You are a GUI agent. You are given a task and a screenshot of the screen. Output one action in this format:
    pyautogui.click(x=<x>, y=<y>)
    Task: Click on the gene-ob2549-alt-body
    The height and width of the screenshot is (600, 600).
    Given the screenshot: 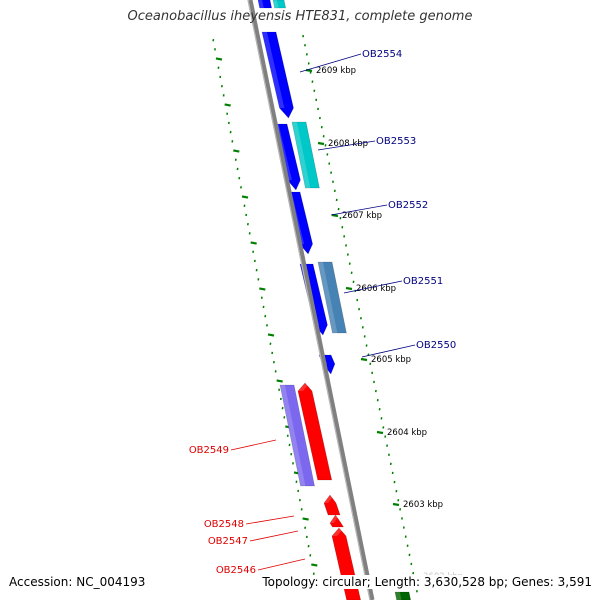 What is the action you would take?
    pyautogui.click(x=297, y=435)
    